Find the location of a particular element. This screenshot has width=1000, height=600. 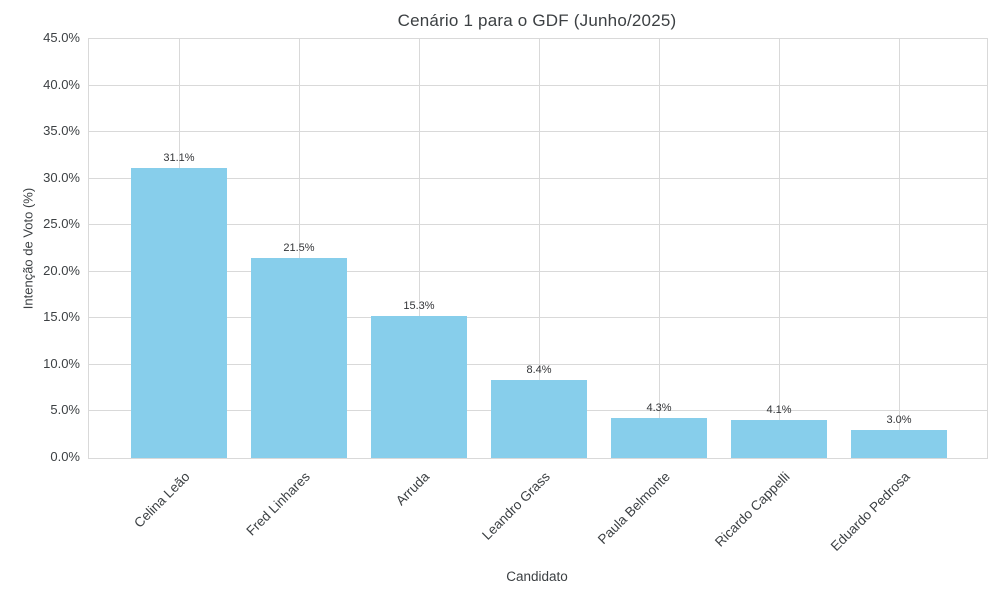

y-axis-label: Intenção de Voto (%) is located at coordinates (28, 248).